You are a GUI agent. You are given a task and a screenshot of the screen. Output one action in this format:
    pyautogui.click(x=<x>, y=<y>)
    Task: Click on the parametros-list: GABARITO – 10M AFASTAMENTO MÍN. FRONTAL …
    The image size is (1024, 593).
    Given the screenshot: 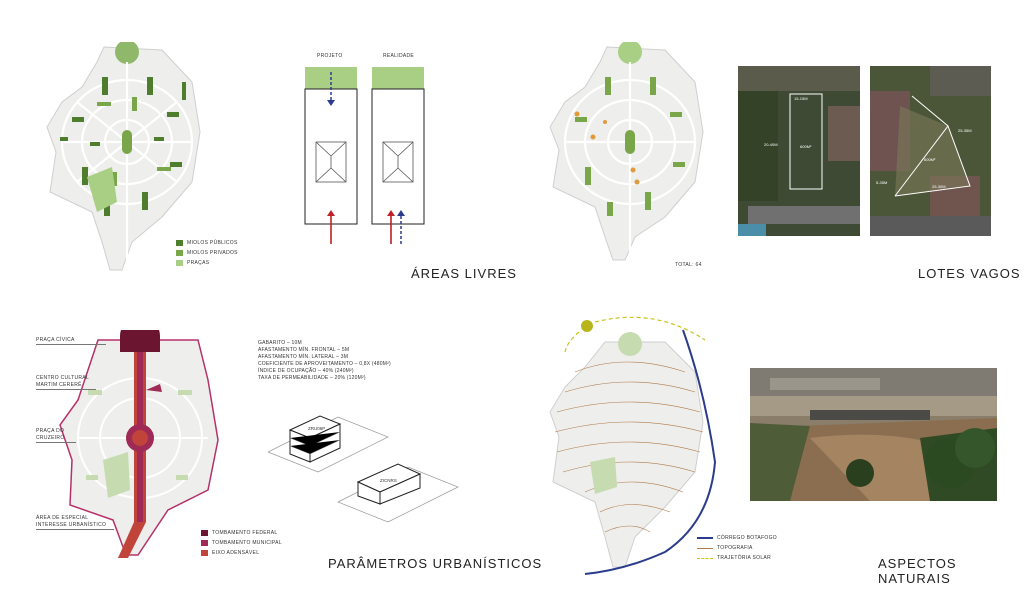 What is the action you would take?
    pyautogui.click(x=324, y=361)
    